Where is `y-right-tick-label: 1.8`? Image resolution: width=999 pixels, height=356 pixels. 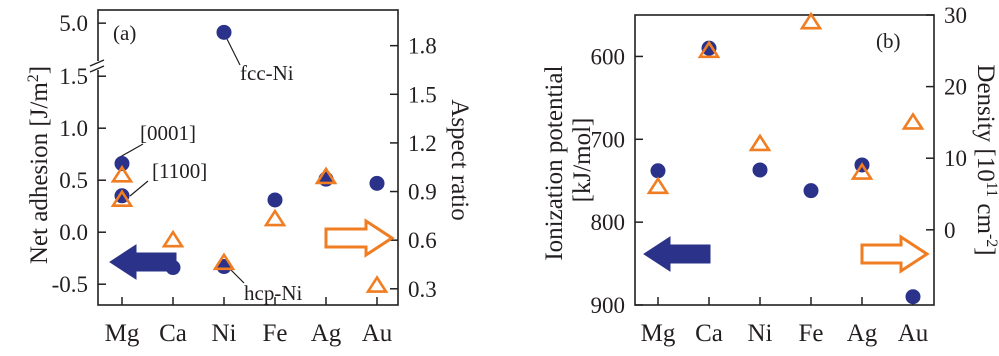 y-right-tick-label: 1.8 is located at coordinates (422, 46).